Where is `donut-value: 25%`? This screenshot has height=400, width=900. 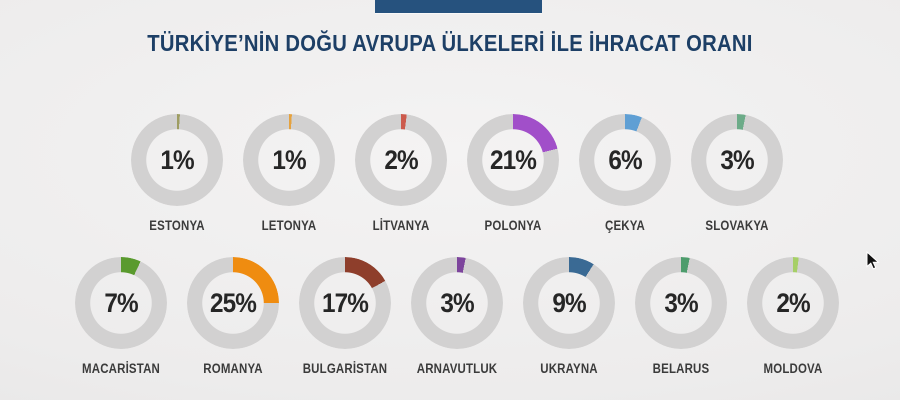
donut-value: 25% is located at coordinates (233, 302).